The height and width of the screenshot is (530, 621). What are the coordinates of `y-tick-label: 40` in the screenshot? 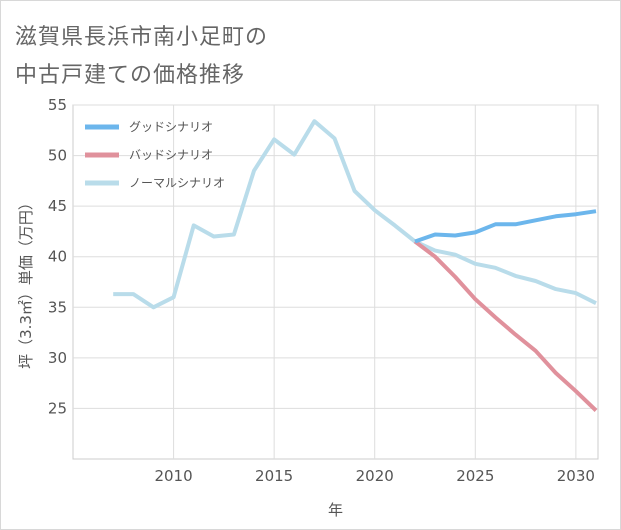 It's located at (57, 257).